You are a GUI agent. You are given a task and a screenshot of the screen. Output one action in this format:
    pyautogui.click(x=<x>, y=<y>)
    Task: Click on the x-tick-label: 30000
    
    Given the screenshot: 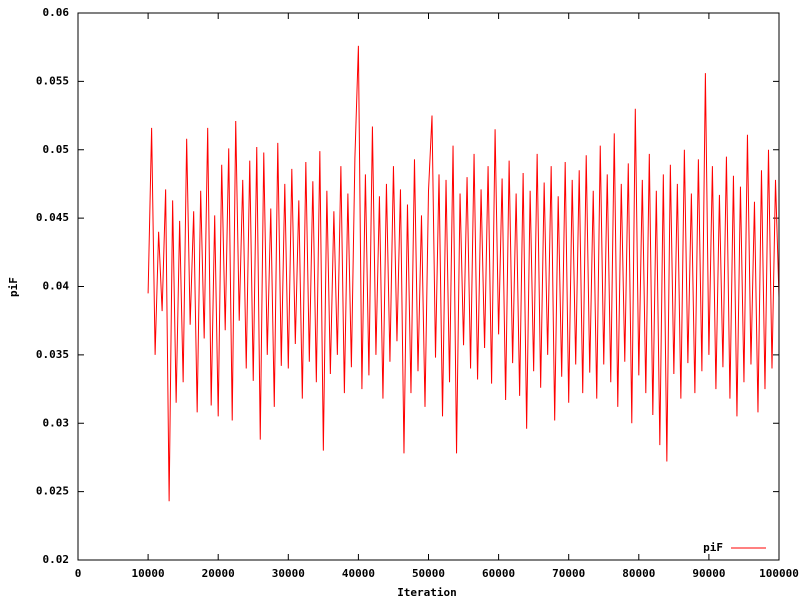 What is the action you would take?
    pyautogui.click(x=288, y=573)
    